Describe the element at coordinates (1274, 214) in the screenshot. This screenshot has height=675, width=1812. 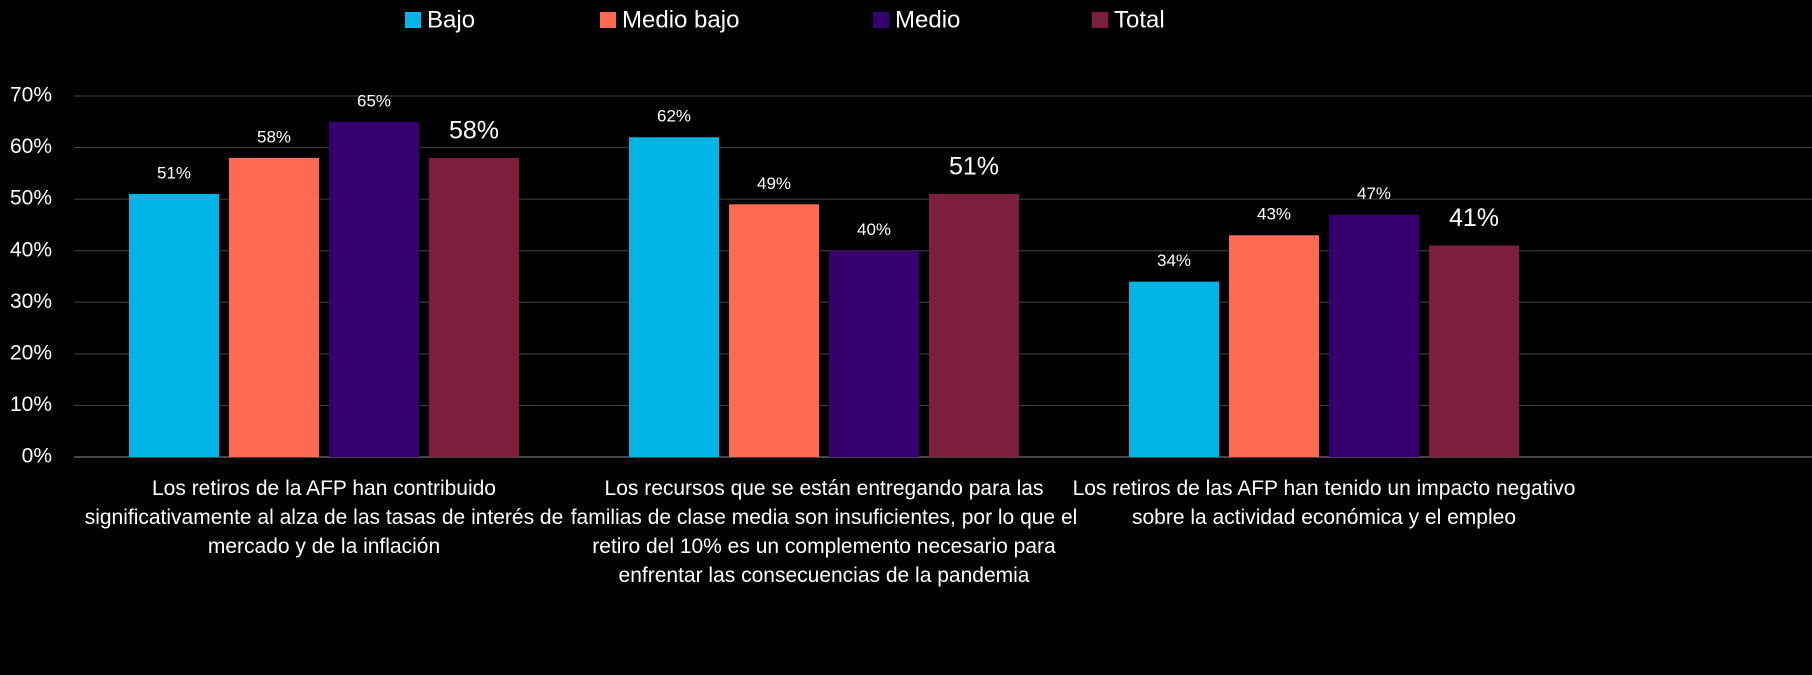
I see `value-label: 43%` at that location.